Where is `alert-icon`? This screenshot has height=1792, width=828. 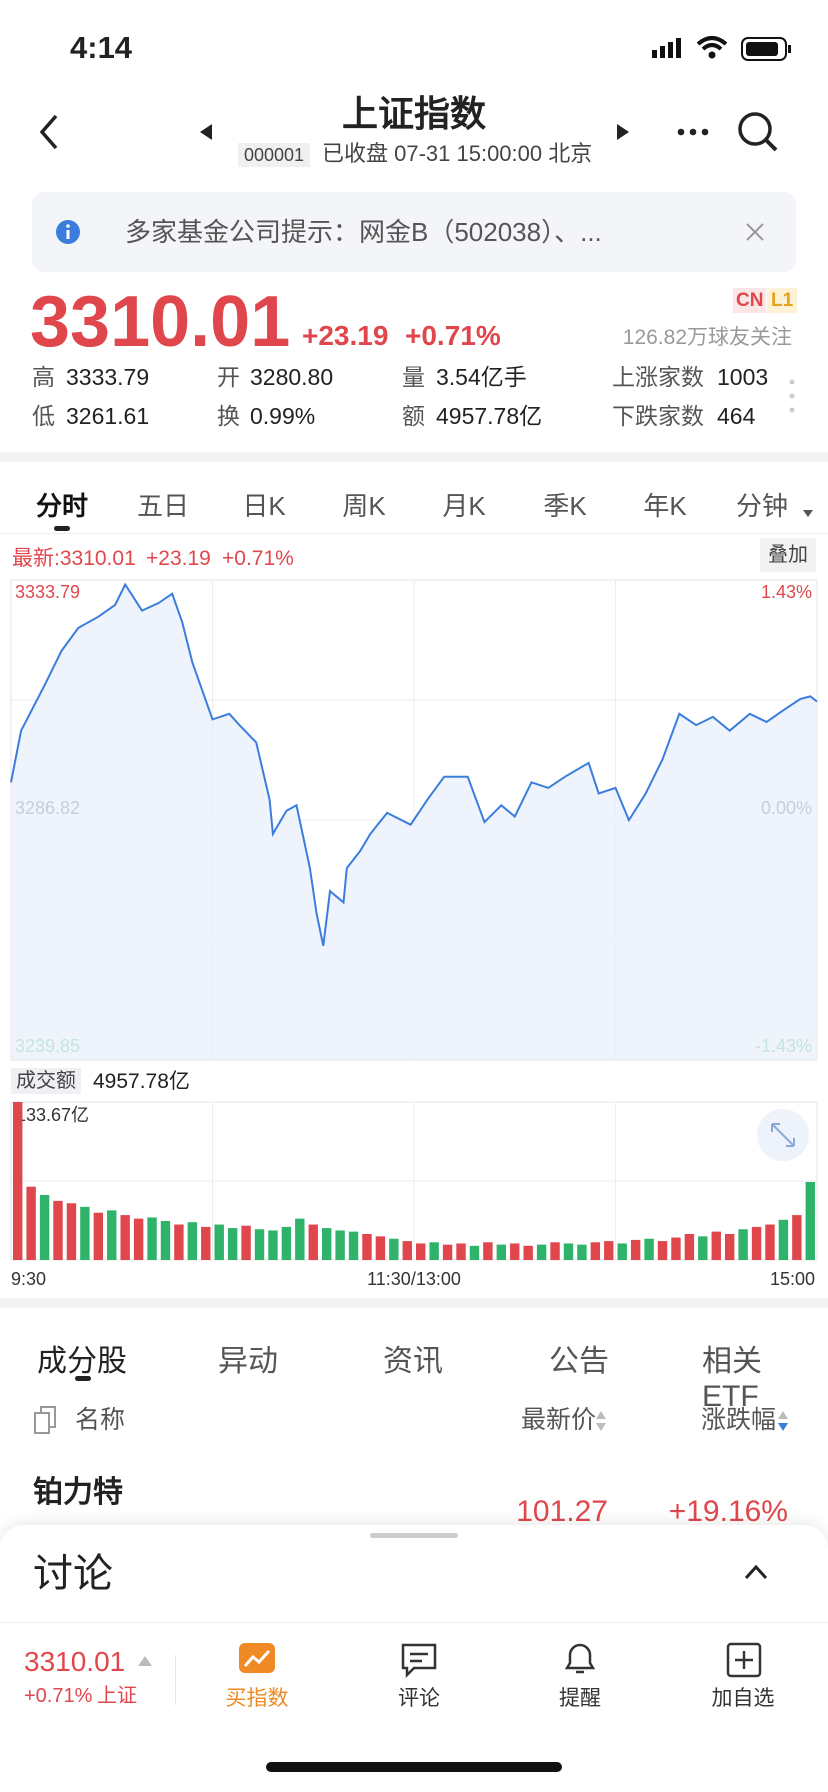 alert-icon is located at coordinates (580, 1659).